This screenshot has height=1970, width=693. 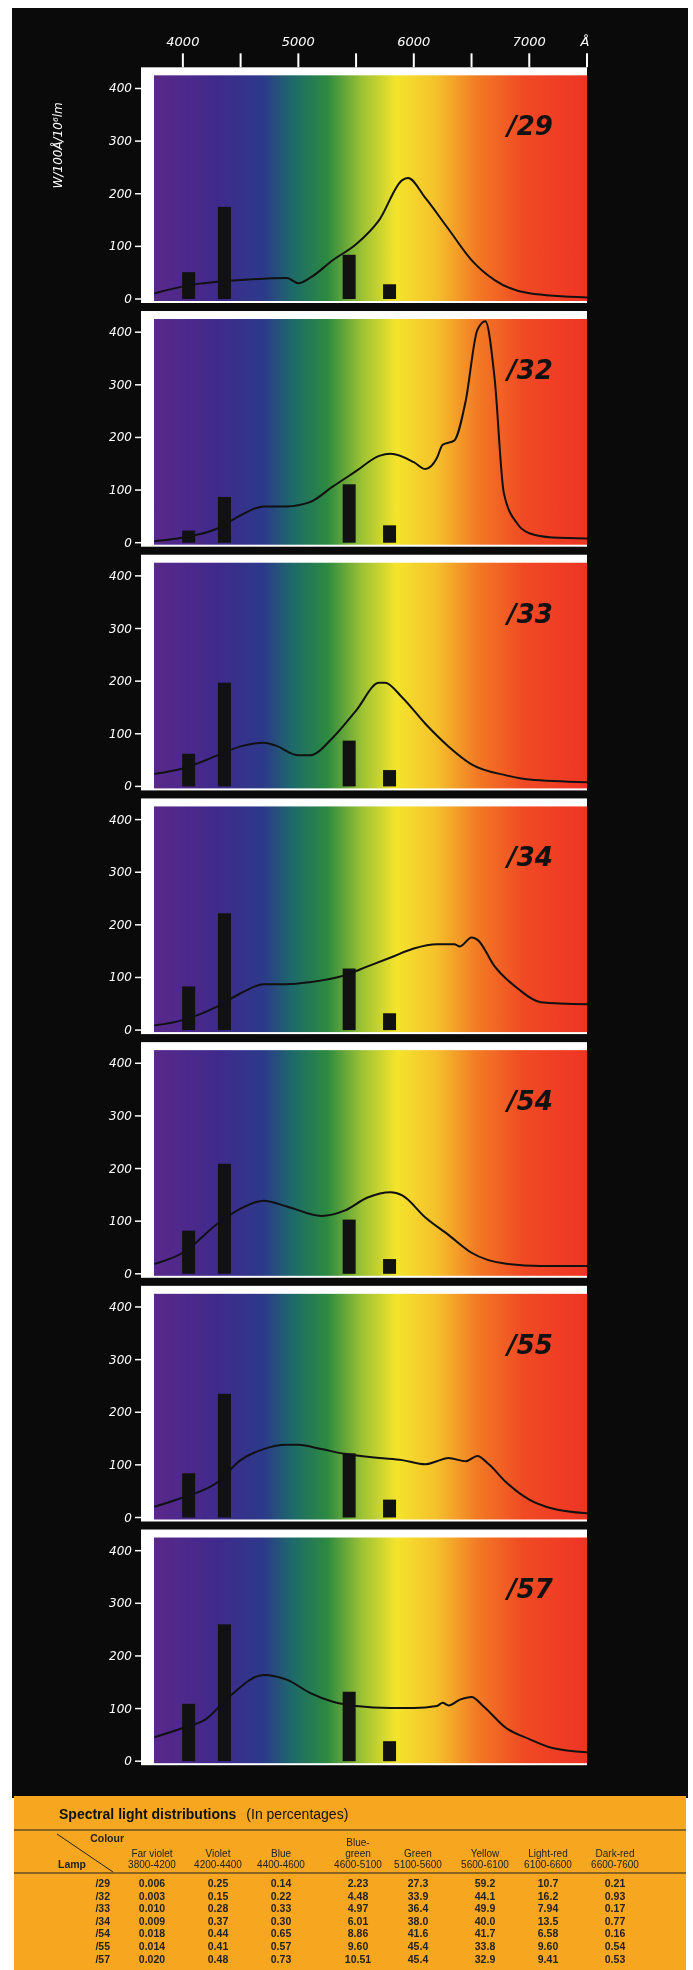 What do you see at coordinates (485, 1933) in the screenshot?
I see `data-label: 41.7` at bounding box center [485, 1933].